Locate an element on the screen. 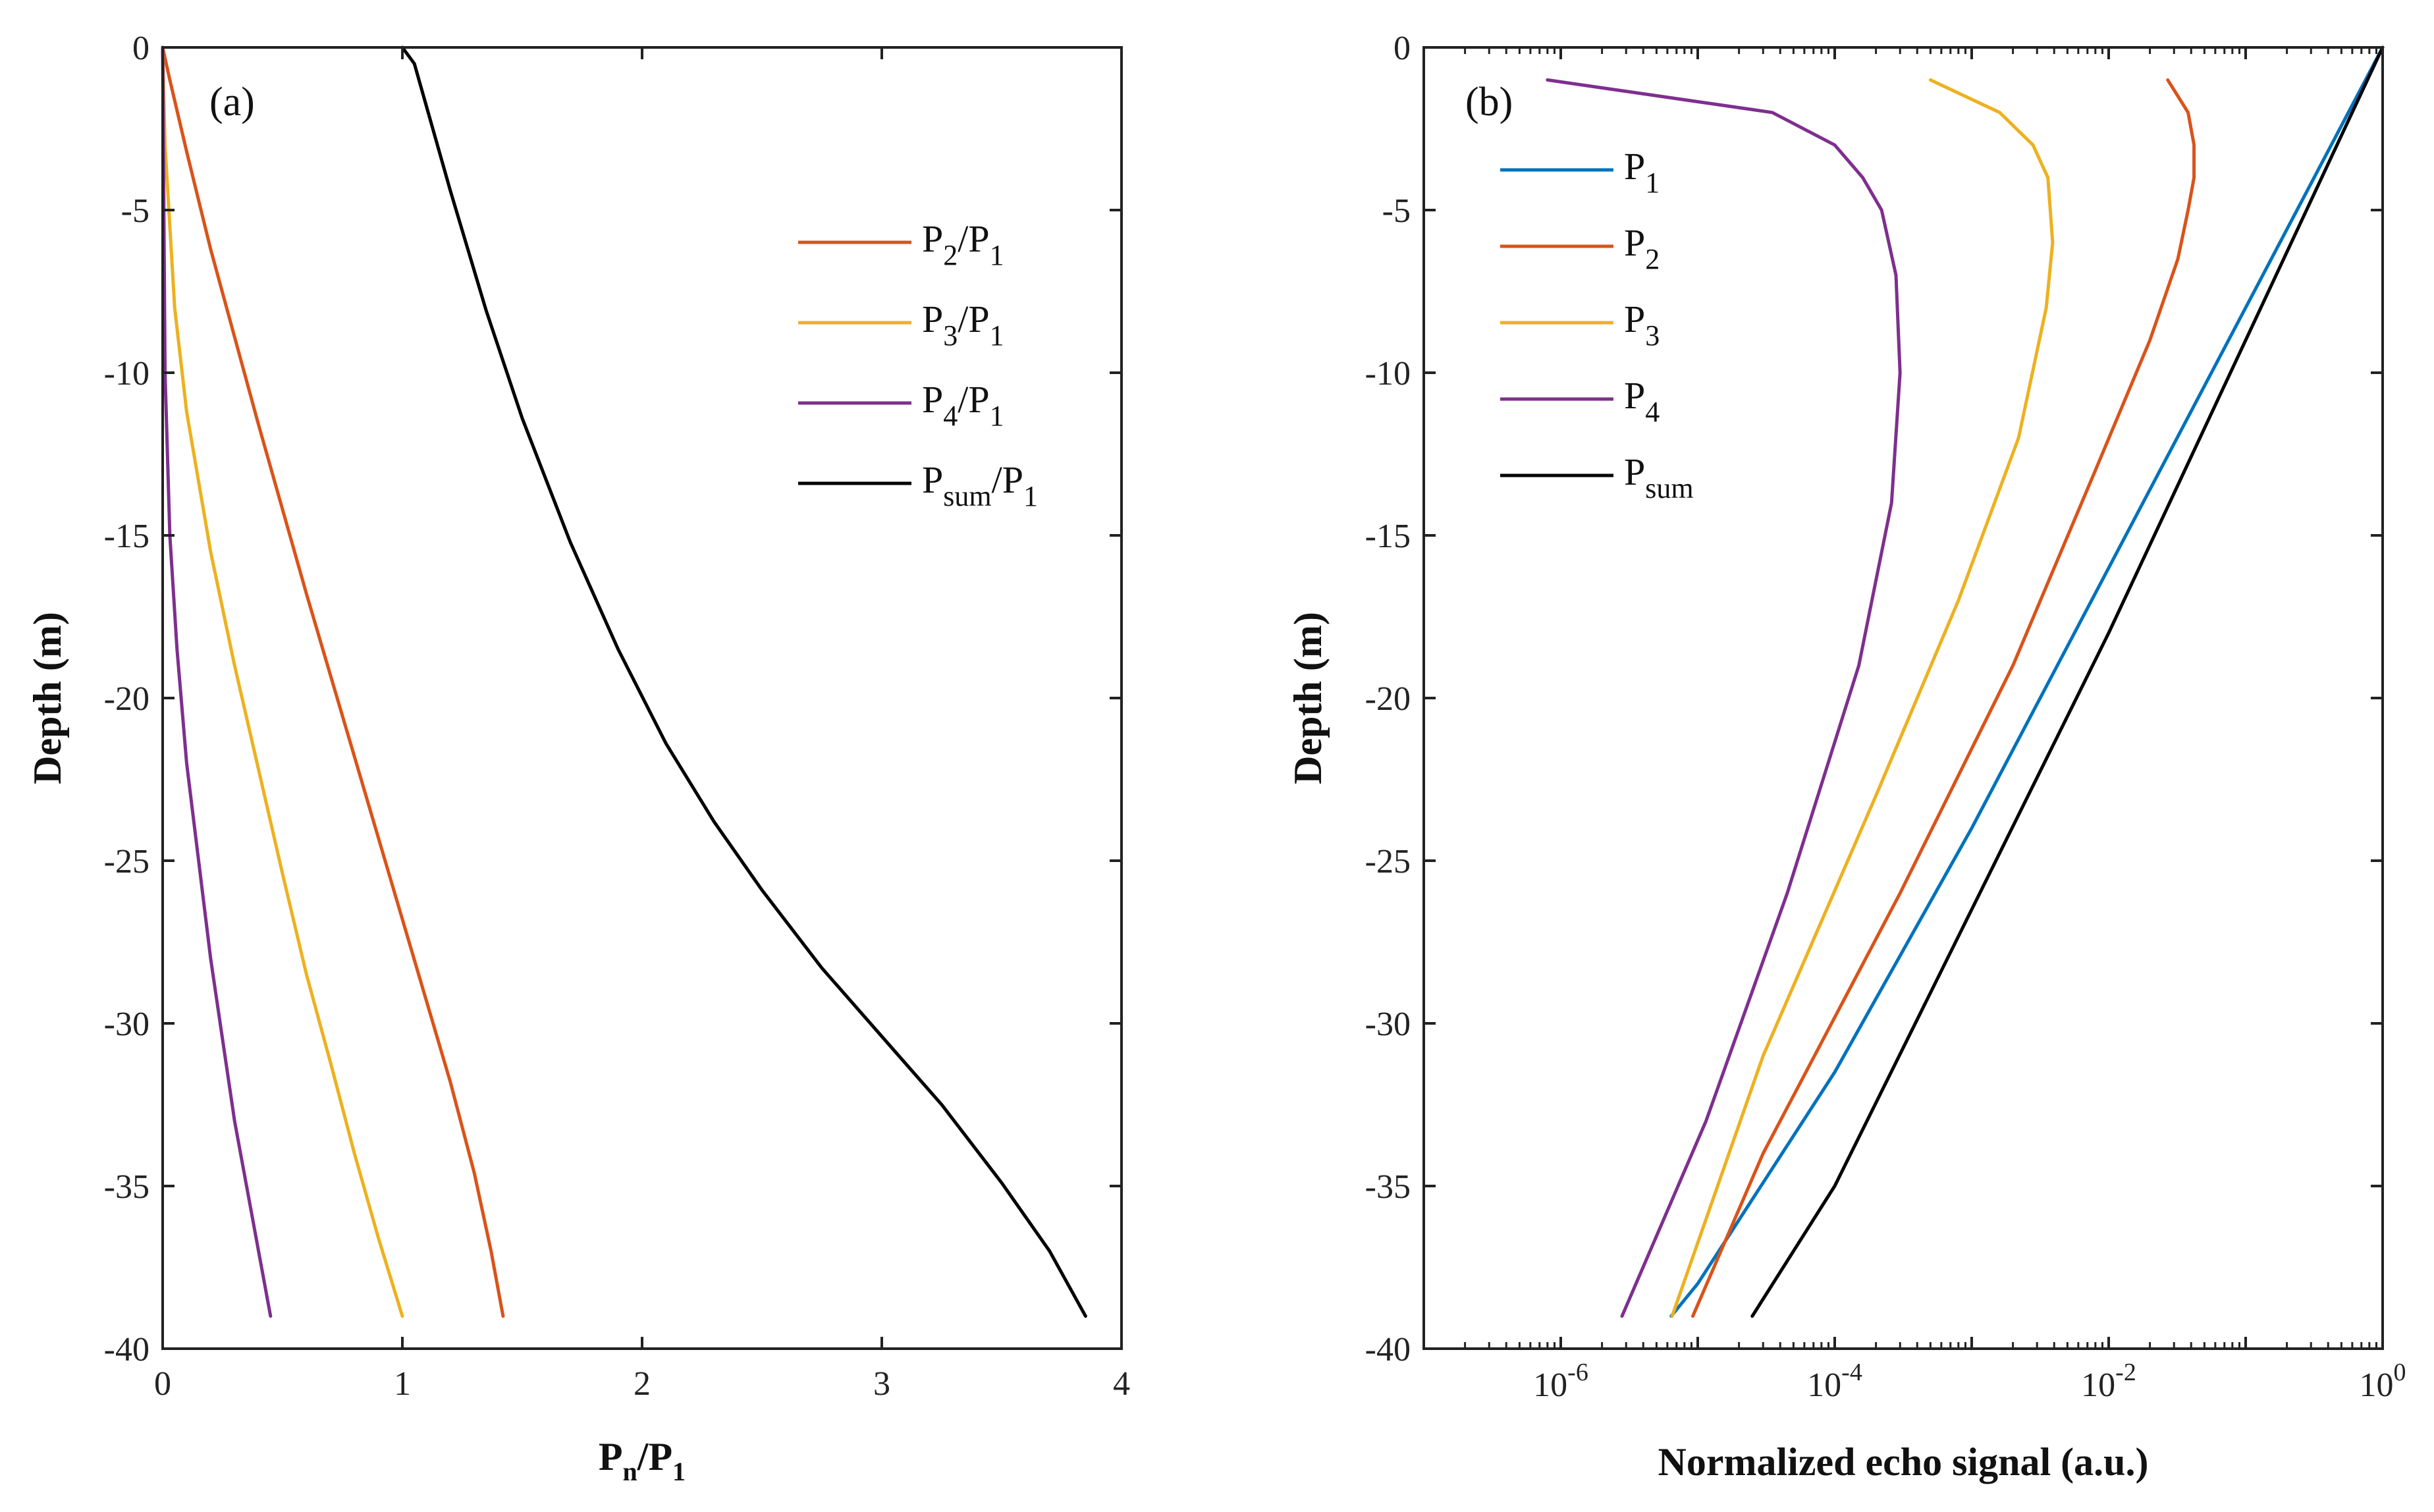 Image resolution: width=2434 pixels, height=1512 pixels. legend-label-p2-over-p1: P2/P1 is located at coordinates (963, 244).